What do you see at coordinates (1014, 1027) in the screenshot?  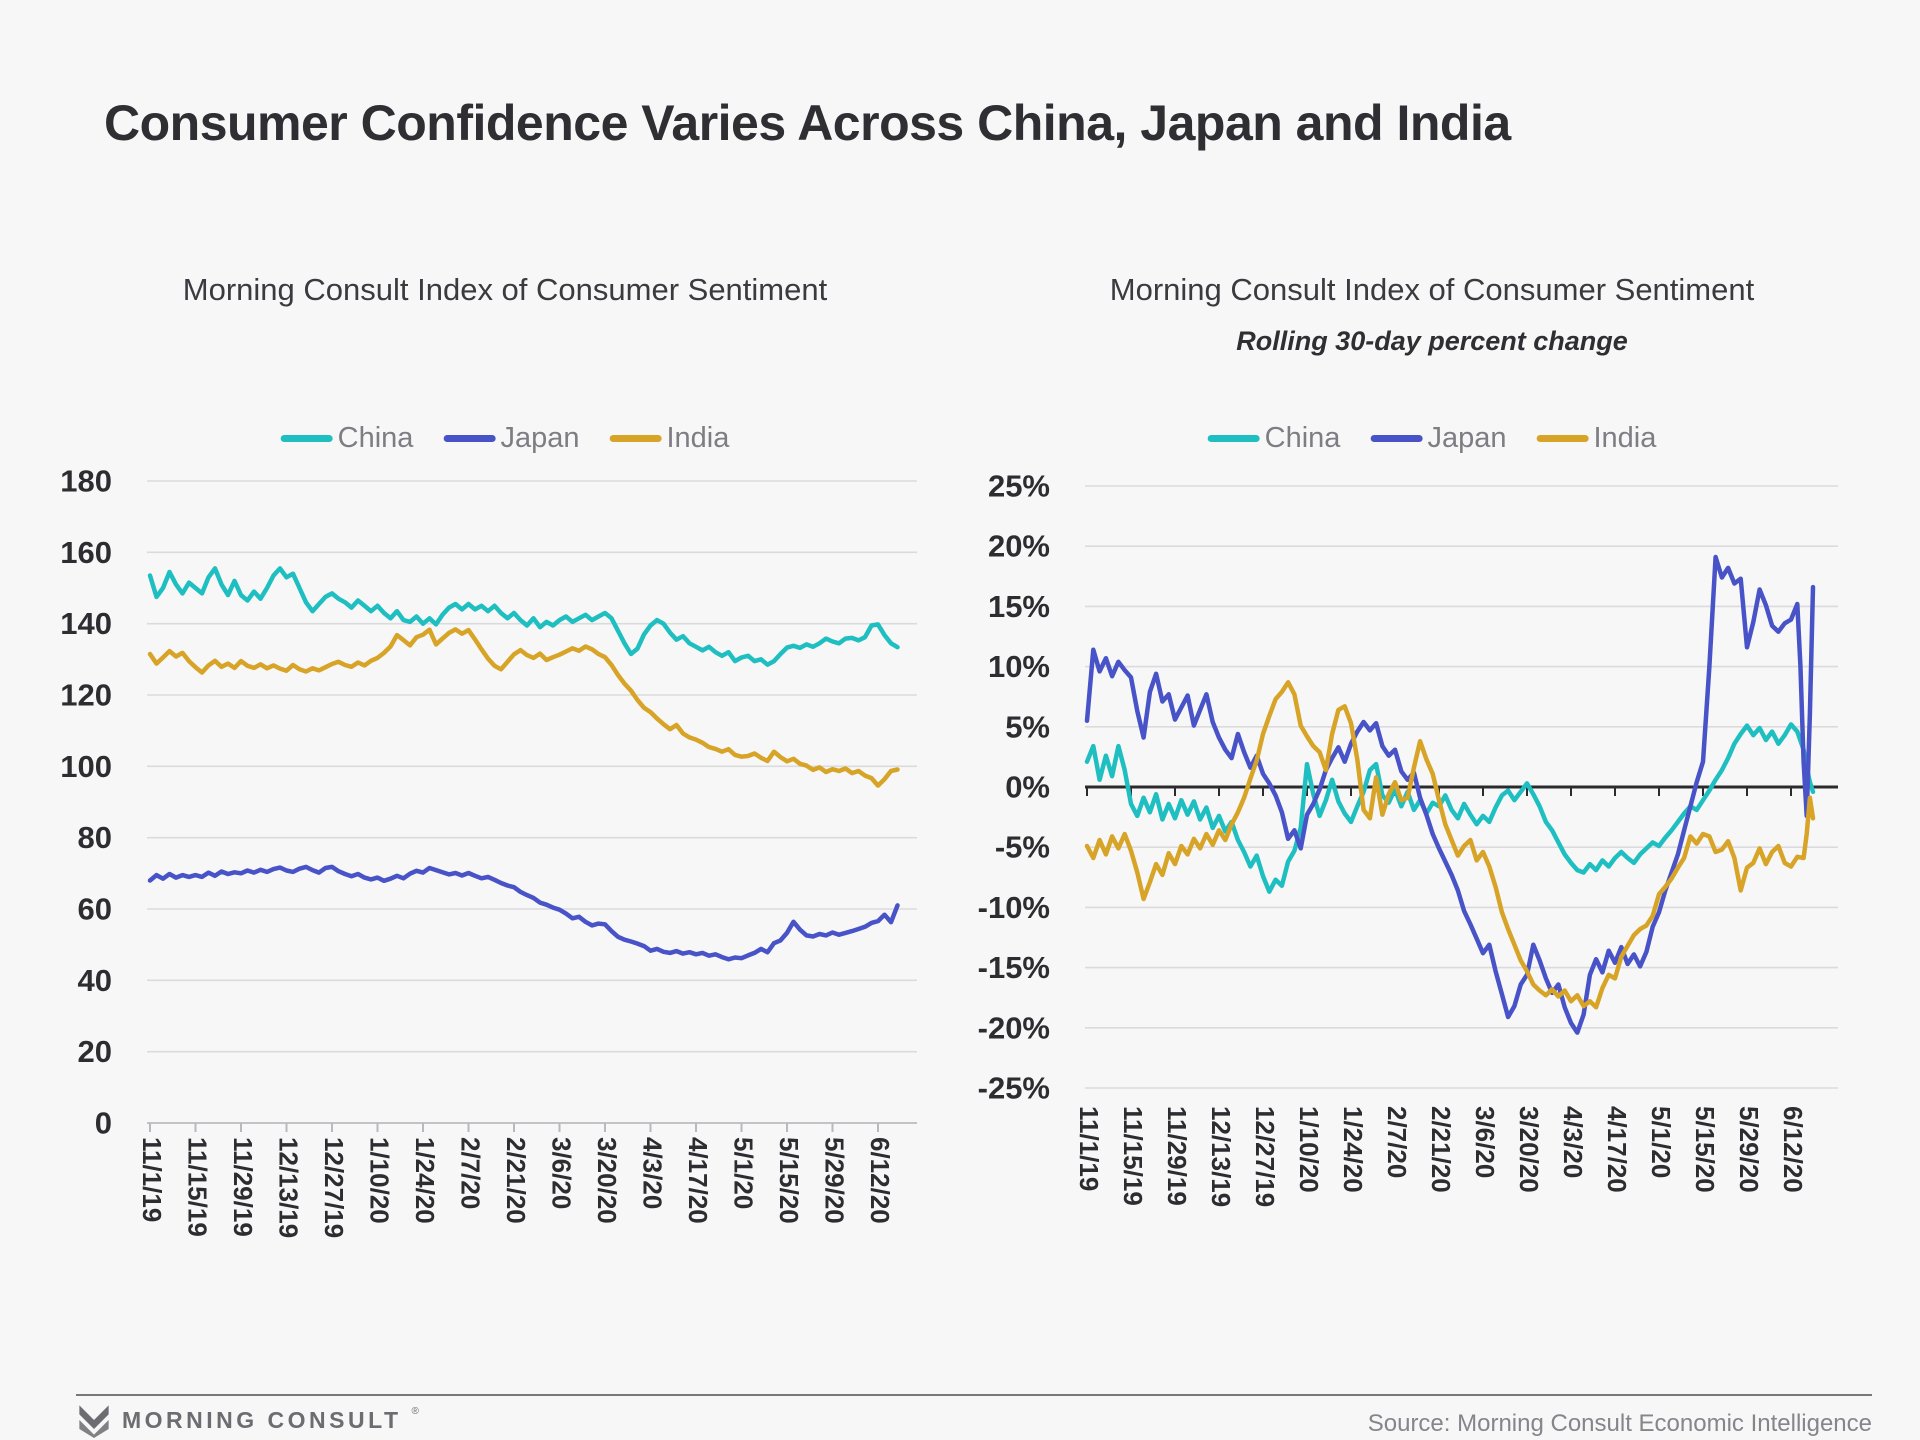 I see `y-axis-label: -20%` at bounding box center [1014, 1027].